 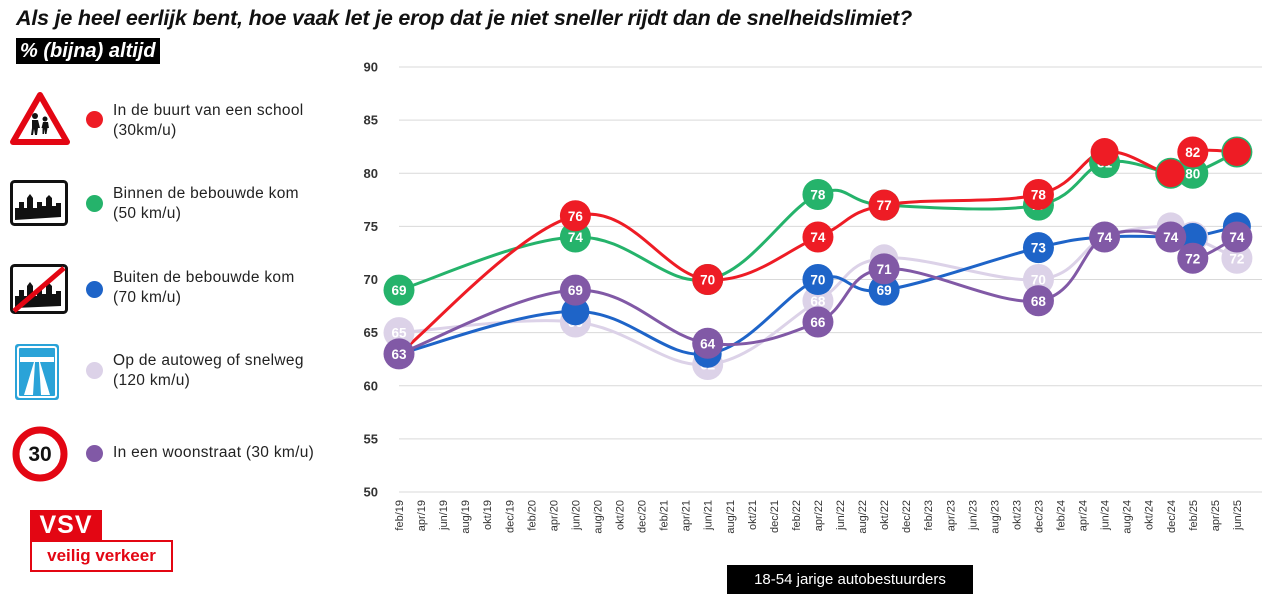 I want to click on vsv-logo: VSV veilig verkeer, so click(x=101, y=541).